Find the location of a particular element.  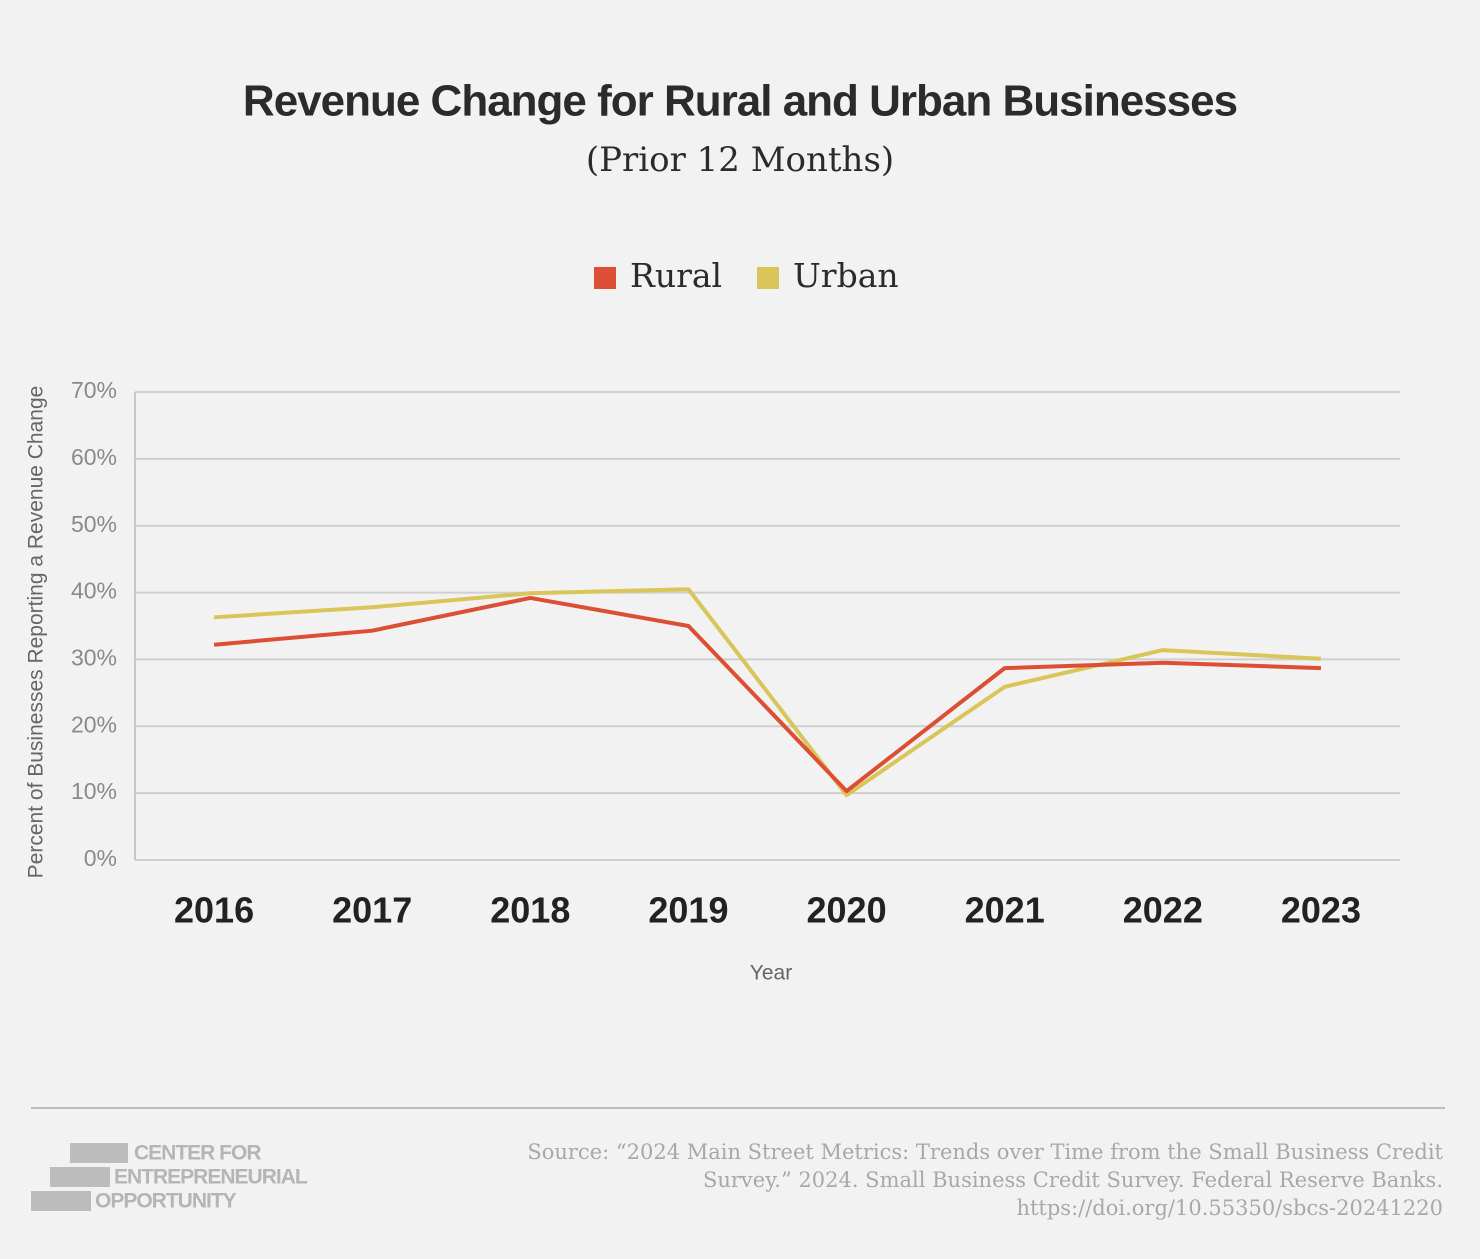

x-tick-label: 2022 is located at coordinates (1163, 910).